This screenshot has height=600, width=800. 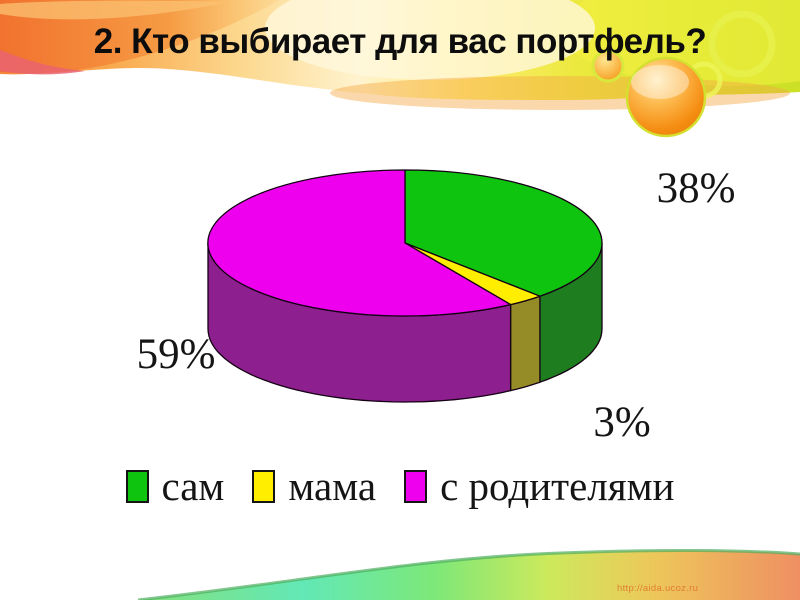 I want to click on cream-glow-decoration, so click(x=430, y=40).